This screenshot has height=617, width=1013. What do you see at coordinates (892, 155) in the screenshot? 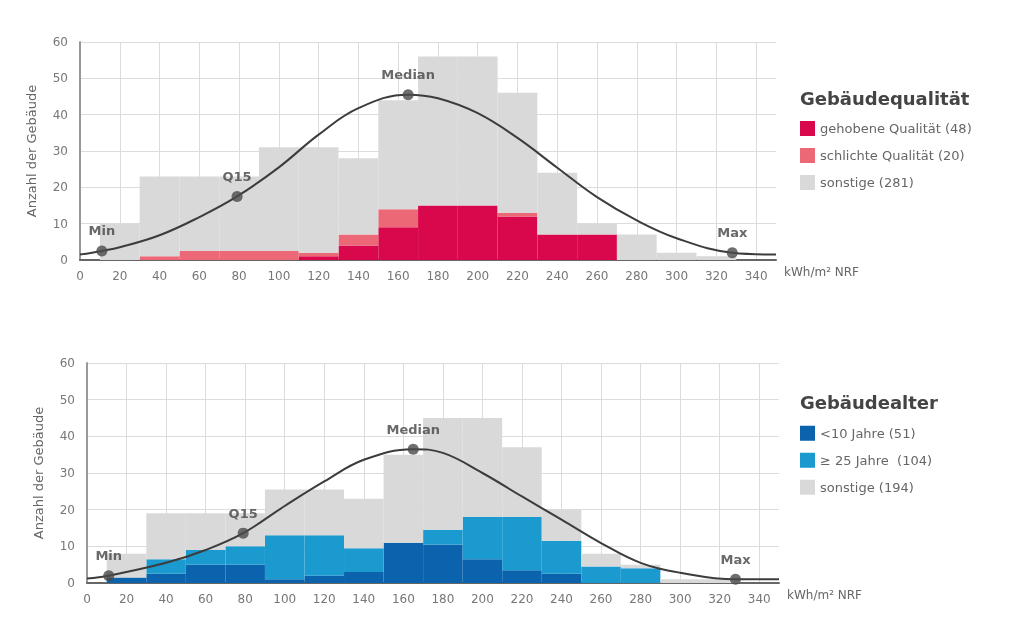
I see `legend-label: schlichte Qualität (20)` at bounding box center [892, 155].